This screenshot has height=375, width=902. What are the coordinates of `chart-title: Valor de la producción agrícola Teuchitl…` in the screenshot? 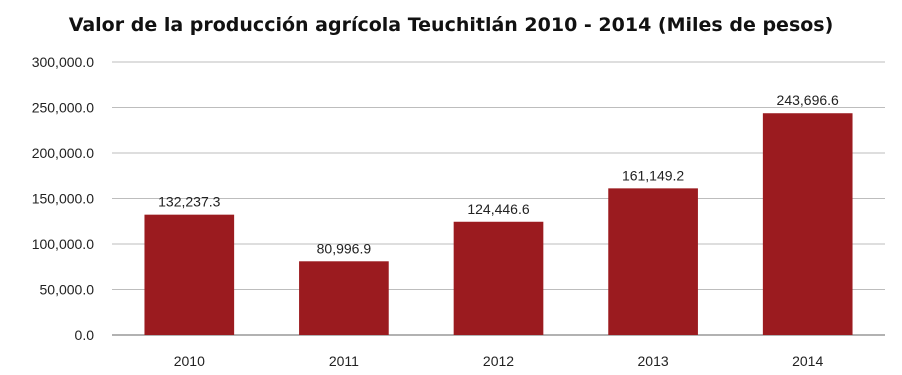 It's located at (451, 25).